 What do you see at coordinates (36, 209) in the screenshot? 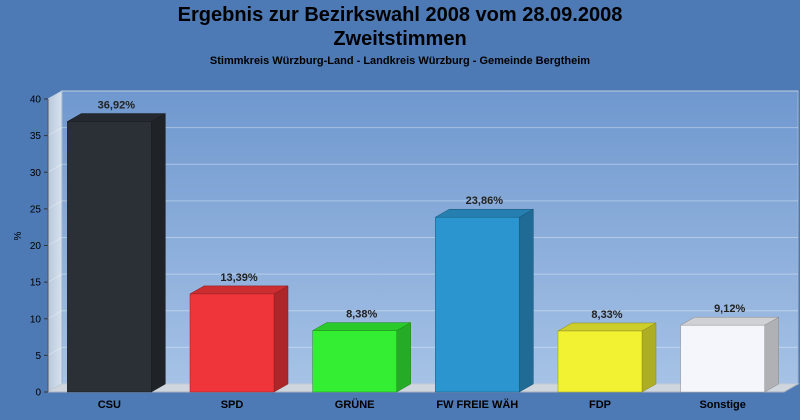
I see `y-tick-label: 25` at bounding box center [36, 209].